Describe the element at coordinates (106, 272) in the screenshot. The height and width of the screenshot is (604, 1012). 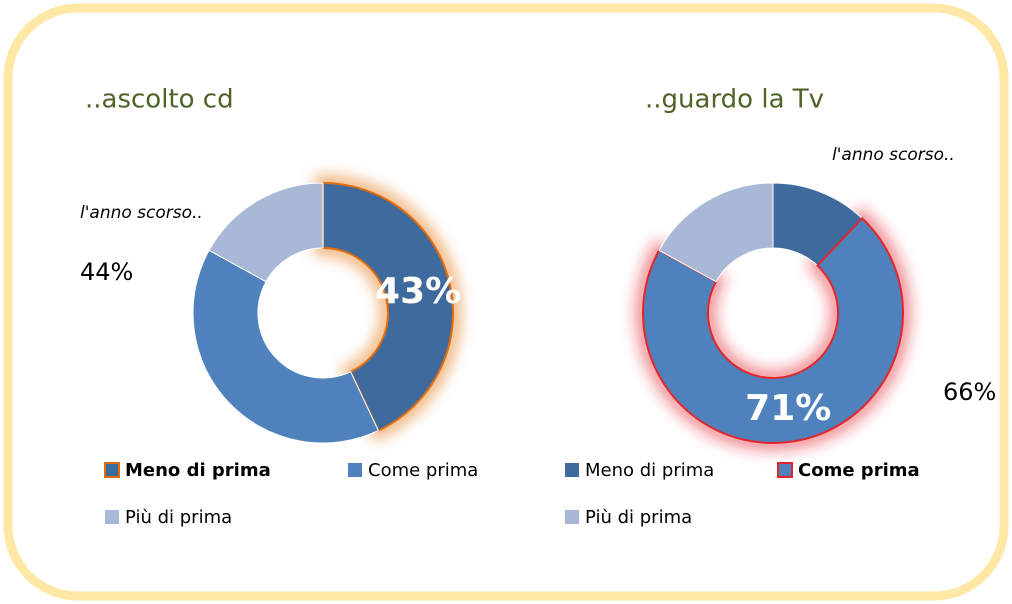
I see `annotation: 44%` at that location.